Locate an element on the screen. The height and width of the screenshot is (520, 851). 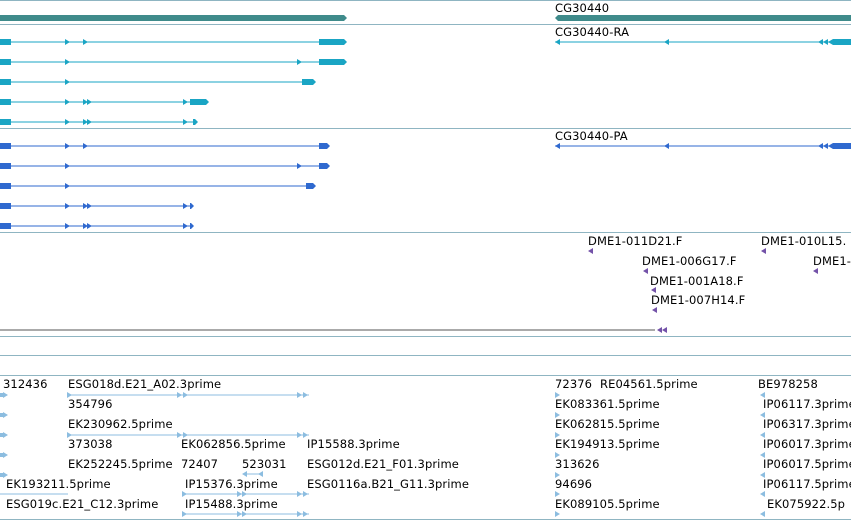
est-label: IP06317.3prime is located at coordinates (807, 424).